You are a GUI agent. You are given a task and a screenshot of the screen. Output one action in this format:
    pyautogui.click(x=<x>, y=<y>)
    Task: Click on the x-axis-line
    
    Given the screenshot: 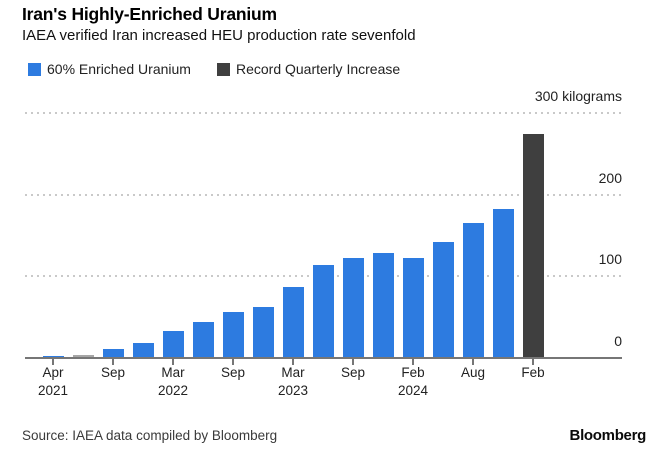 What is the action you would take?
    pyautogui.click(x=323, y=357)
    